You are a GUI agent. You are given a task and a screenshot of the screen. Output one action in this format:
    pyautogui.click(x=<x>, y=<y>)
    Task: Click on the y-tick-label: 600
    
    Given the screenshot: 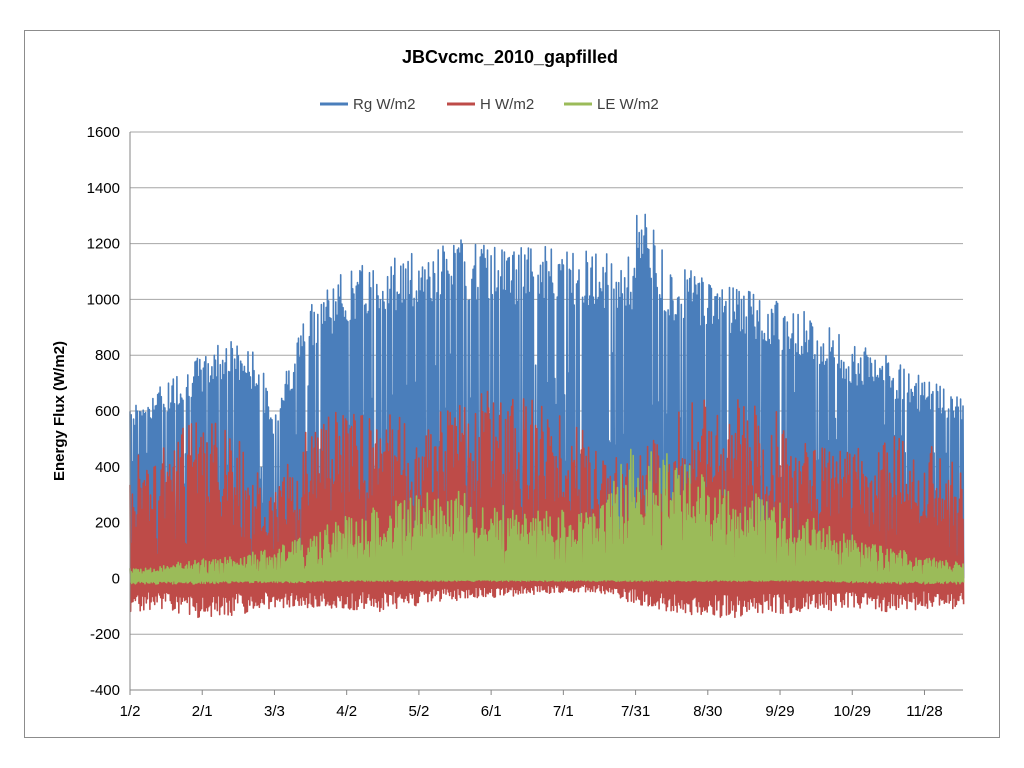 What is the action you would take?
    pyautogui.click(x=107, y=411)
    